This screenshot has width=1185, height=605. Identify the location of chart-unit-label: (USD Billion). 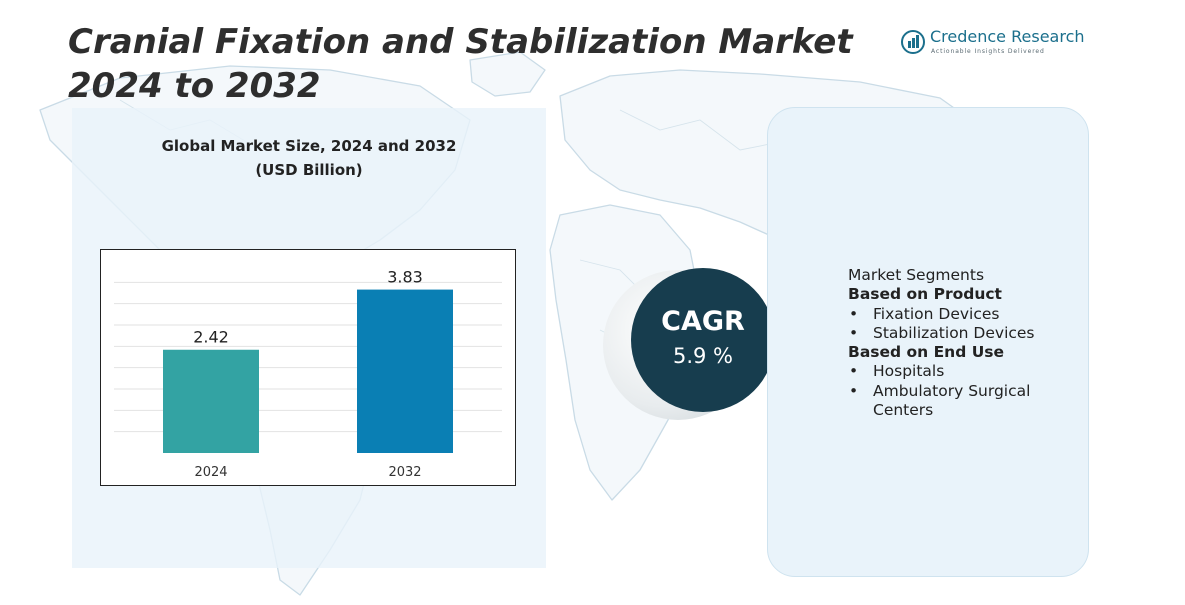
(309, 170).